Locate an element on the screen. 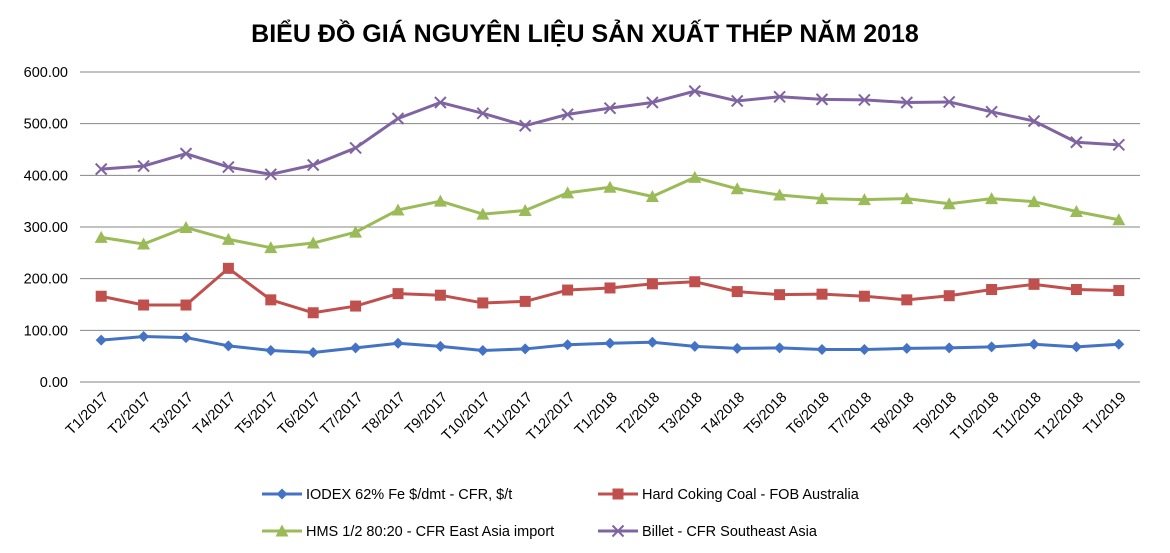  x-tick-label: T7/2017 is located at coordinates (341, 414).